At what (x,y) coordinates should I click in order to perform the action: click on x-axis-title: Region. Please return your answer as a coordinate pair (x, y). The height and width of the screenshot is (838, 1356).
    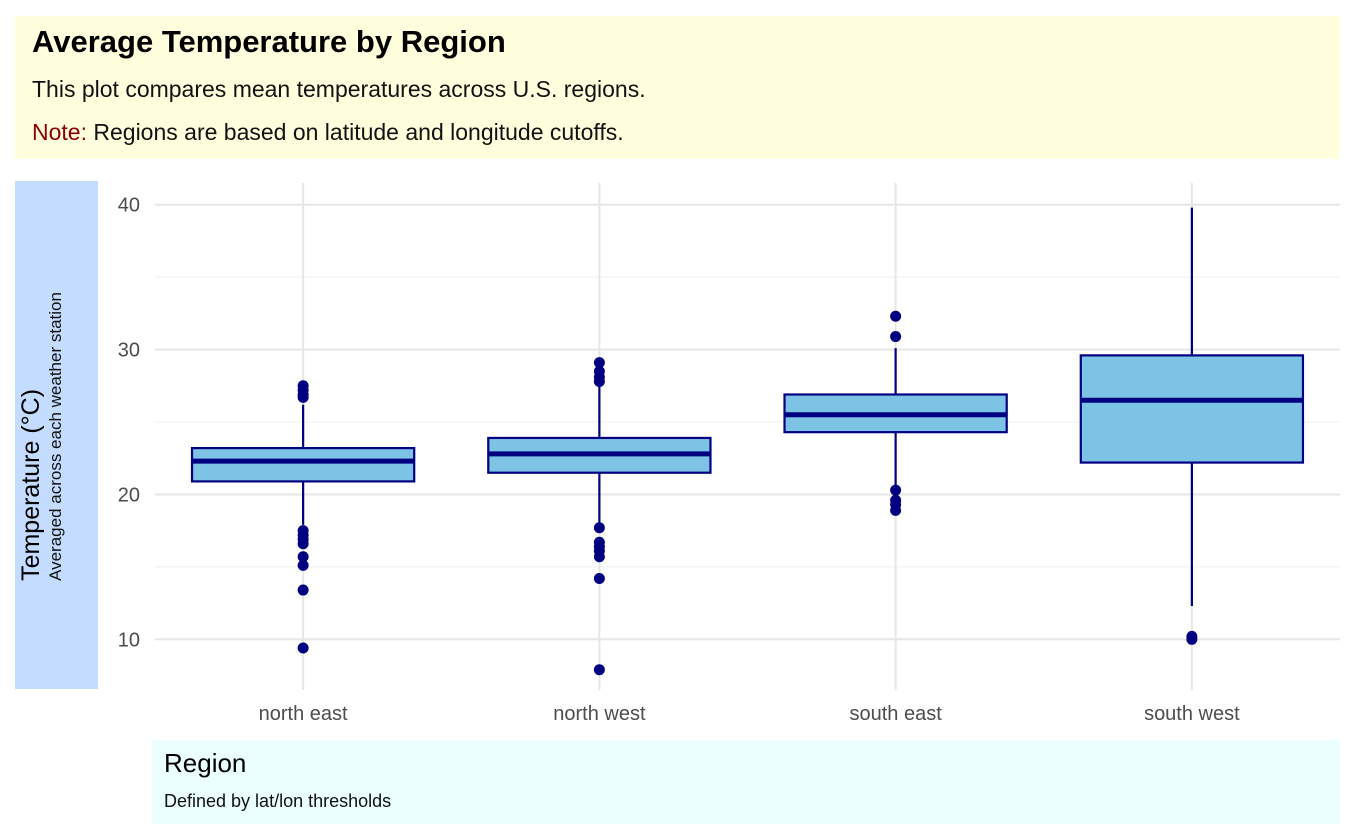
    Looking at the image, I should click on (205, 763).